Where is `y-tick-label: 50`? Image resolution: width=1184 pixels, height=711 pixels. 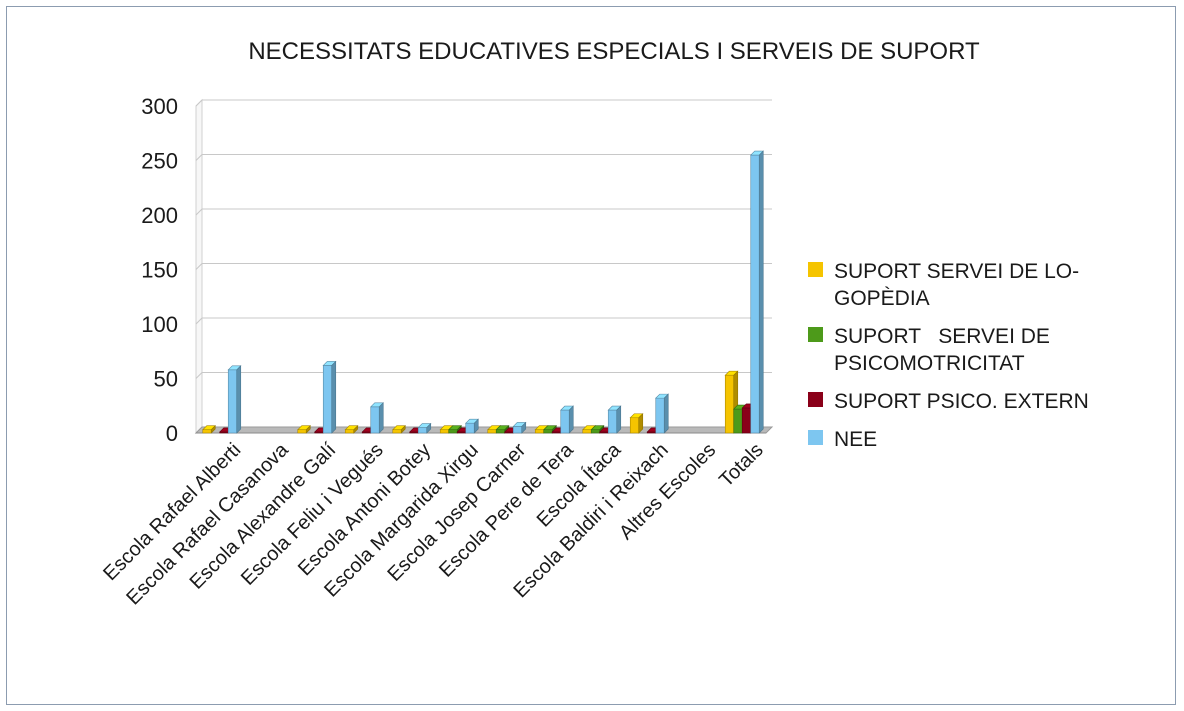
y-tick-label: 50 is located at coordinates (166, 379).